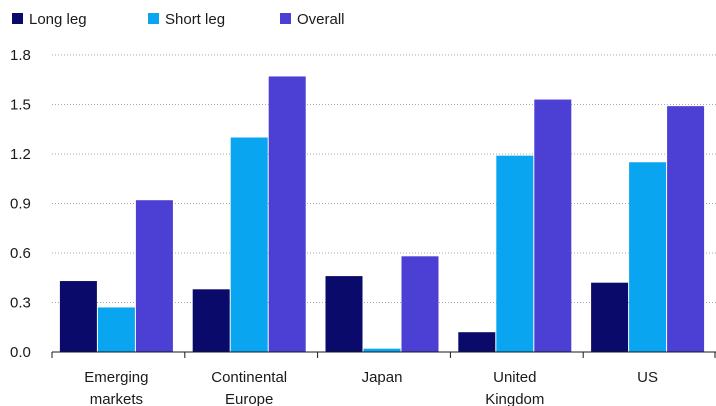  I want to click on y-tick-label: 0.9, so click(20, 204).